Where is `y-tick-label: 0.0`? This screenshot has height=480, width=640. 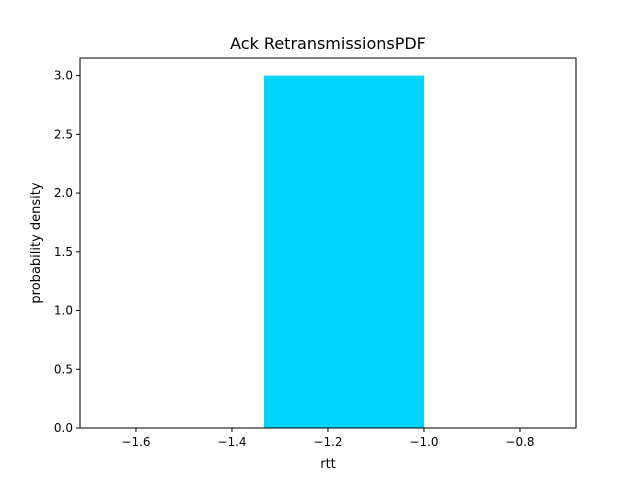
y-tick-label: 0.0 is located at coordinates (63, 428).